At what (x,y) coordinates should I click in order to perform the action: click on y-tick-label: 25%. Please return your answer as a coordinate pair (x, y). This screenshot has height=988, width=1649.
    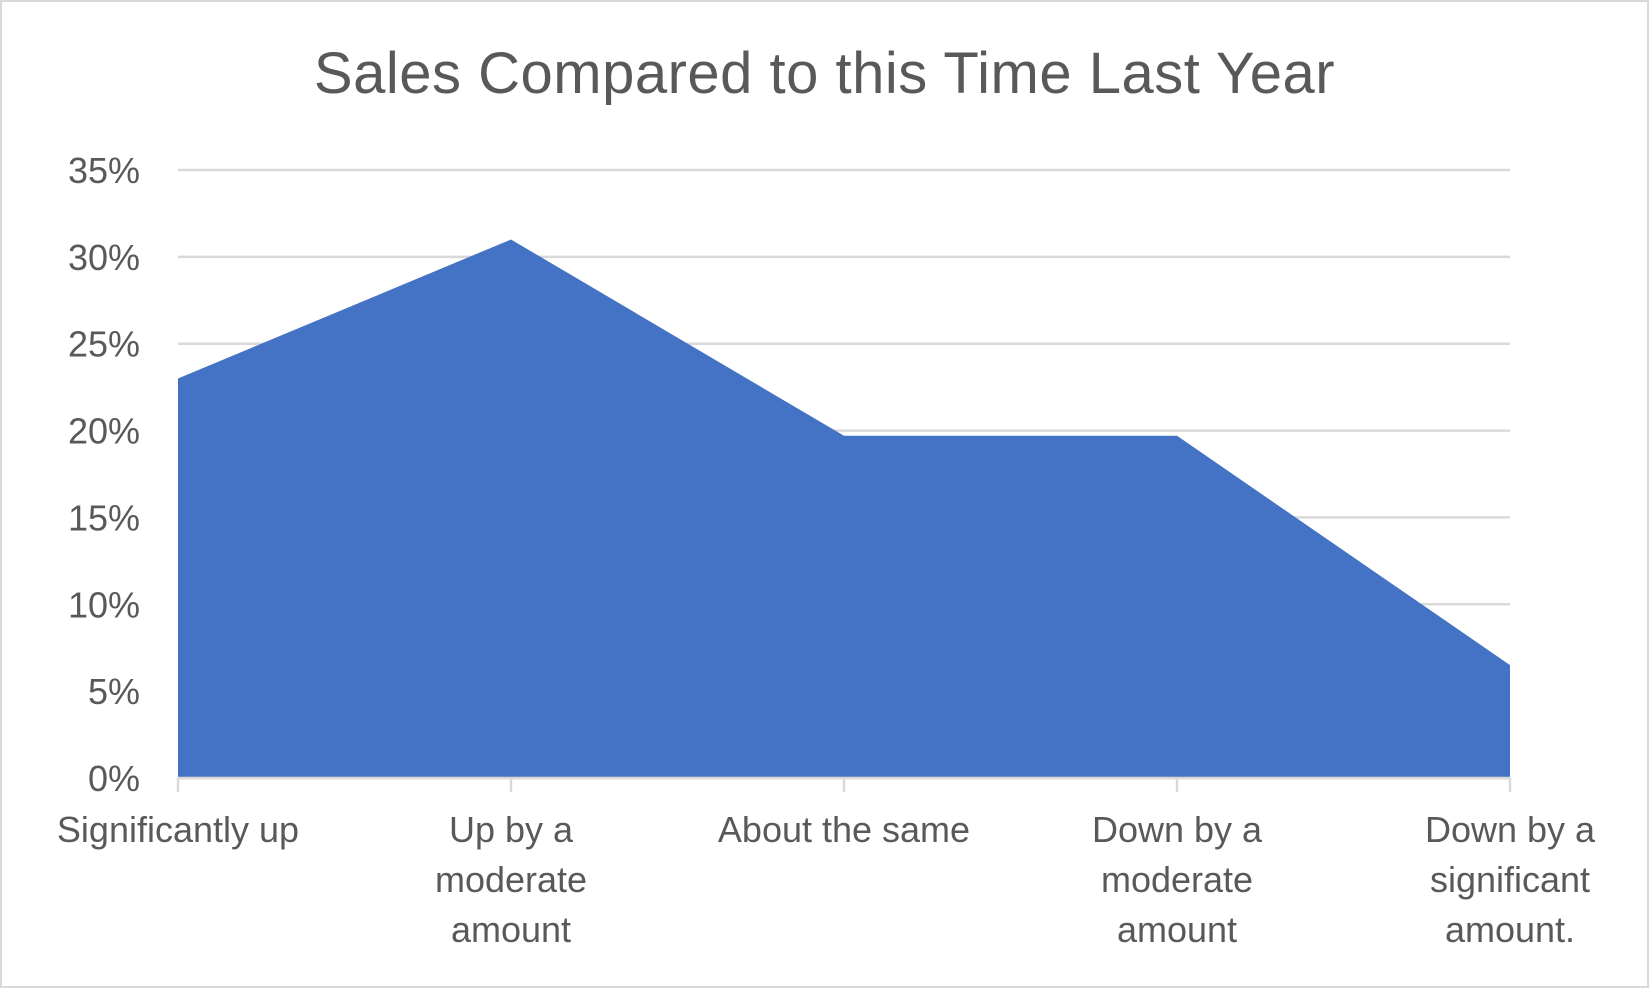
    Looking at the image, I should click on (104, 344).